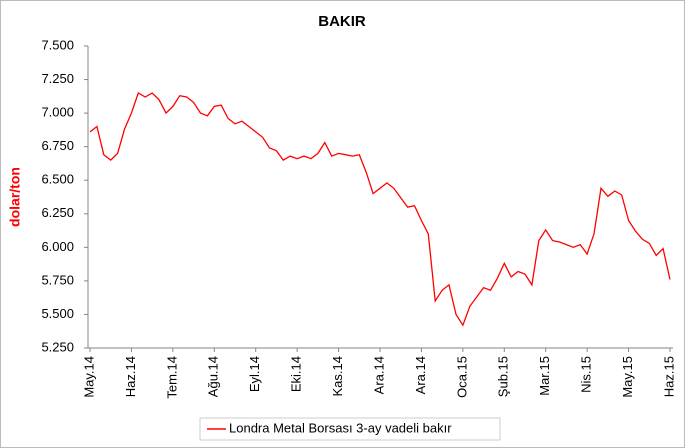 Image resolution: width=685 pixels, height=448 pixels. What do you see at coordinates (342, 21) in the screenshot?
I see `chart-title: BAKIR` at bounding box center [342, 21].